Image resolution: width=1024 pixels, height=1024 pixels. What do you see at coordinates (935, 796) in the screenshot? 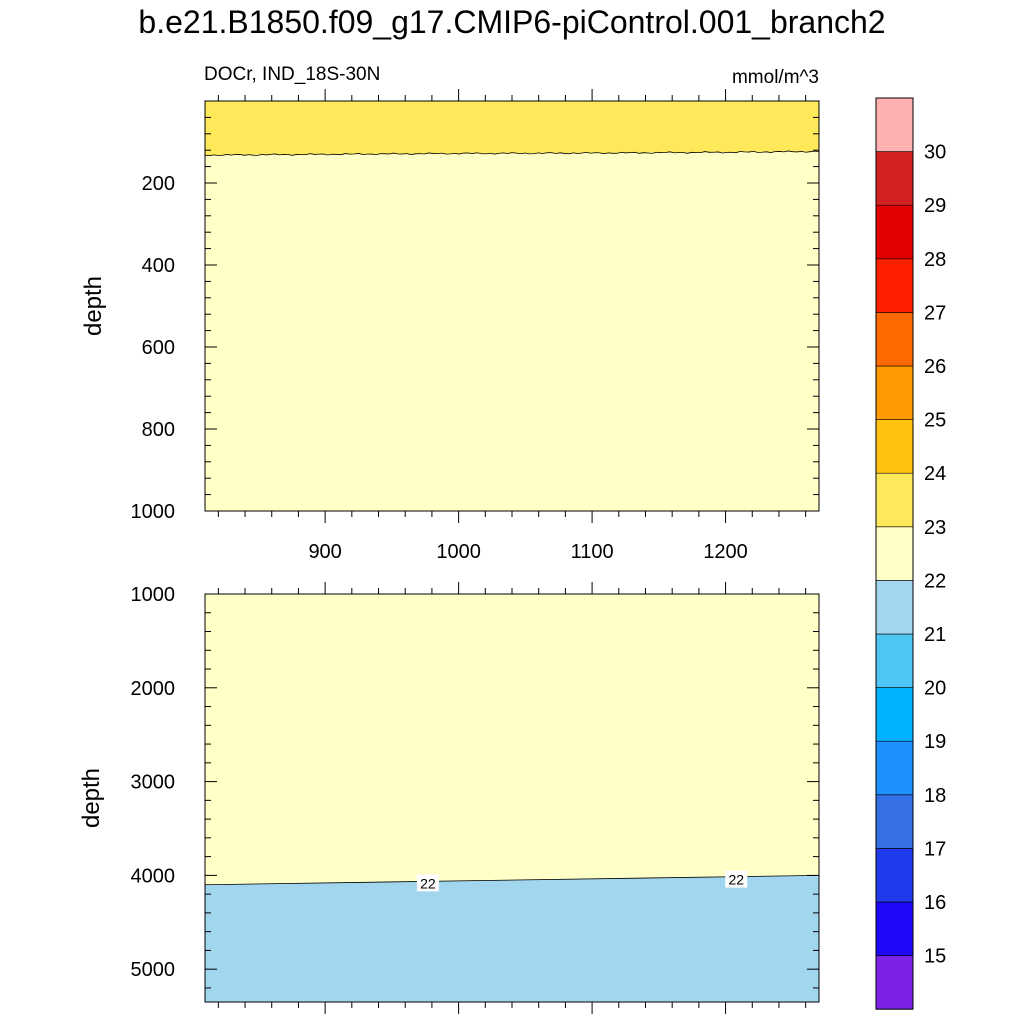
I see `colorbar-label: 18` at bounding box center [935, 796].